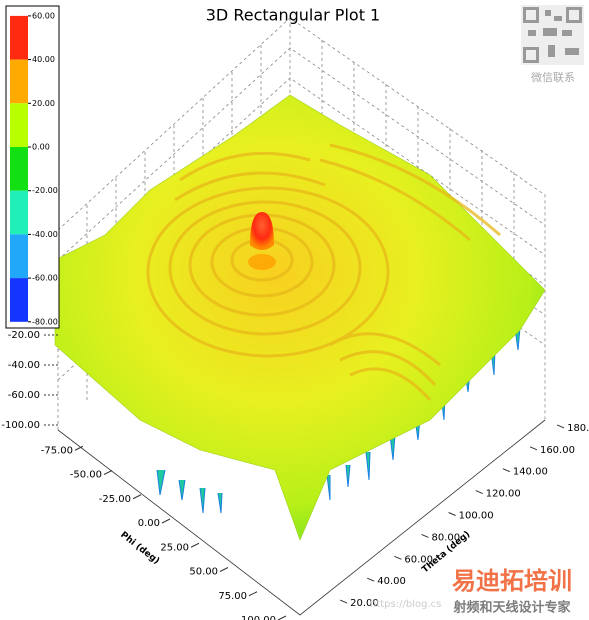 The height and width of the screenshot is (620, 589). I want to click on phi-tick-label: 50.00, so click(203, 572).